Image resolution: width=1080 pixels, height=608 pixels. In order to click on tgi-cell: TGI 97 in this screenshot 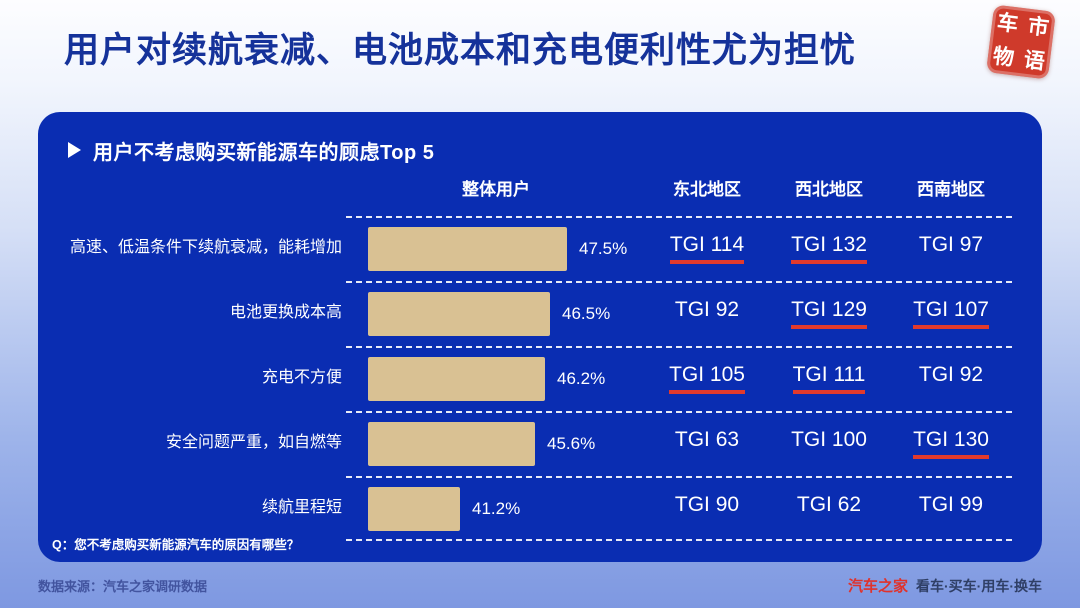, I will do `click(951, 248)`.